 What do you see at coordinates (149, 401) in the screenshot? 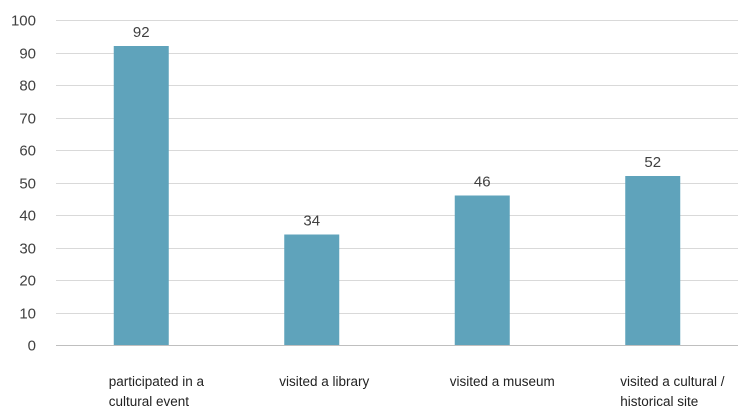
I see `category-label-line: cultural event` at bounding box center [149, 401].